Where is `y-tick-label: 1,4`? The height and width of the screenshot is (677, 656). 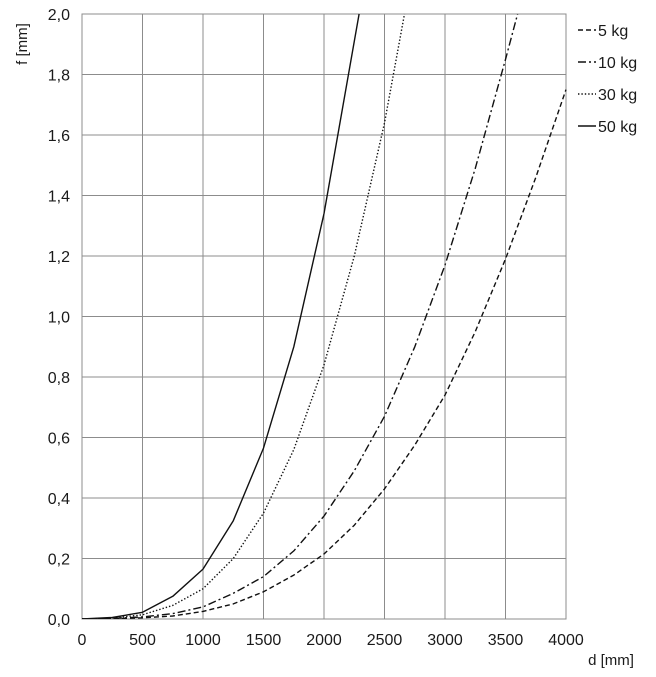
y-tick-label: 1,4 is located at coordinates (59, 197).